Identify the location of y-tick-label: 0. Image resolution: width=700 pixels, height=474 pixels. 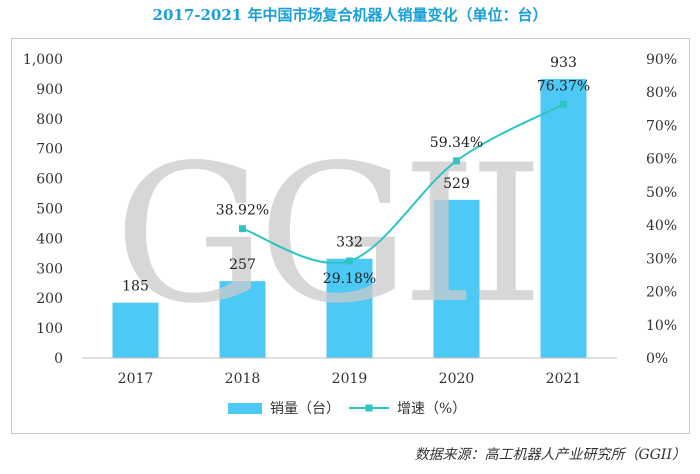
(58, 359).